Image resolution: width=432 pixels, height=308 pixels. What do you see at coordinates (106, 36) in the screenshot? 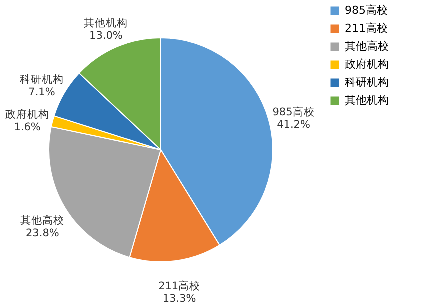
I see `data-label: 13.0%` at bounding box center [106, 36].